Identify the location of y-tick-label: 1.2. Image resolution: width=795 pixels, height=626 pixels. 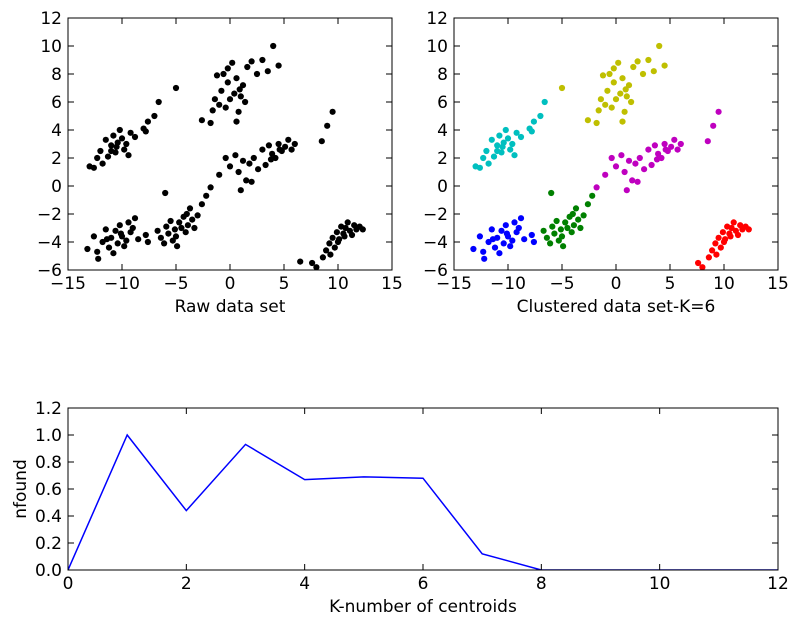
(48, 409).